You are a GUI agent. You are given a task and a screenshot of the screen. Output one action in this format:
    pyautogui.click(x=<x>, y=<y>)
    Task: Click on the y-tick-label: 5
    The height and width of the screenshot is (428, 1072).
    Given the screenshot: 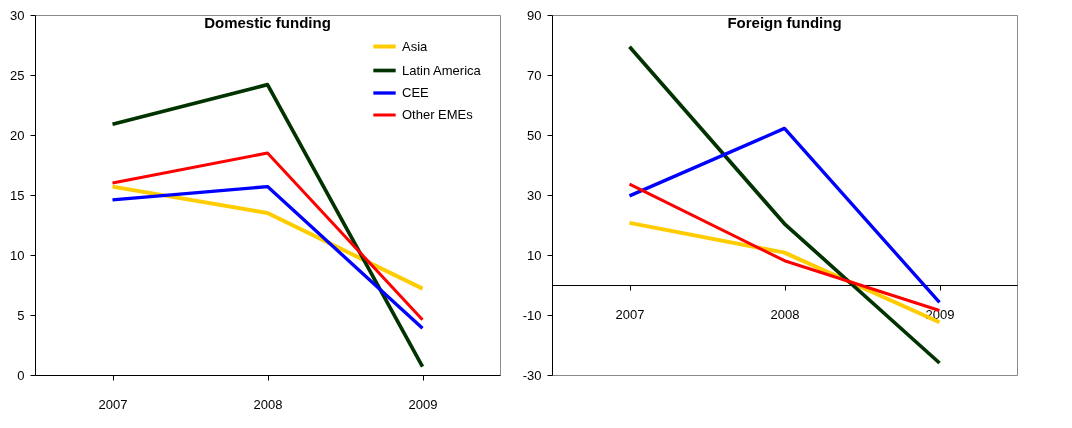 What is the action you would take?
    pyautogui.click(x=21, y=315)
    